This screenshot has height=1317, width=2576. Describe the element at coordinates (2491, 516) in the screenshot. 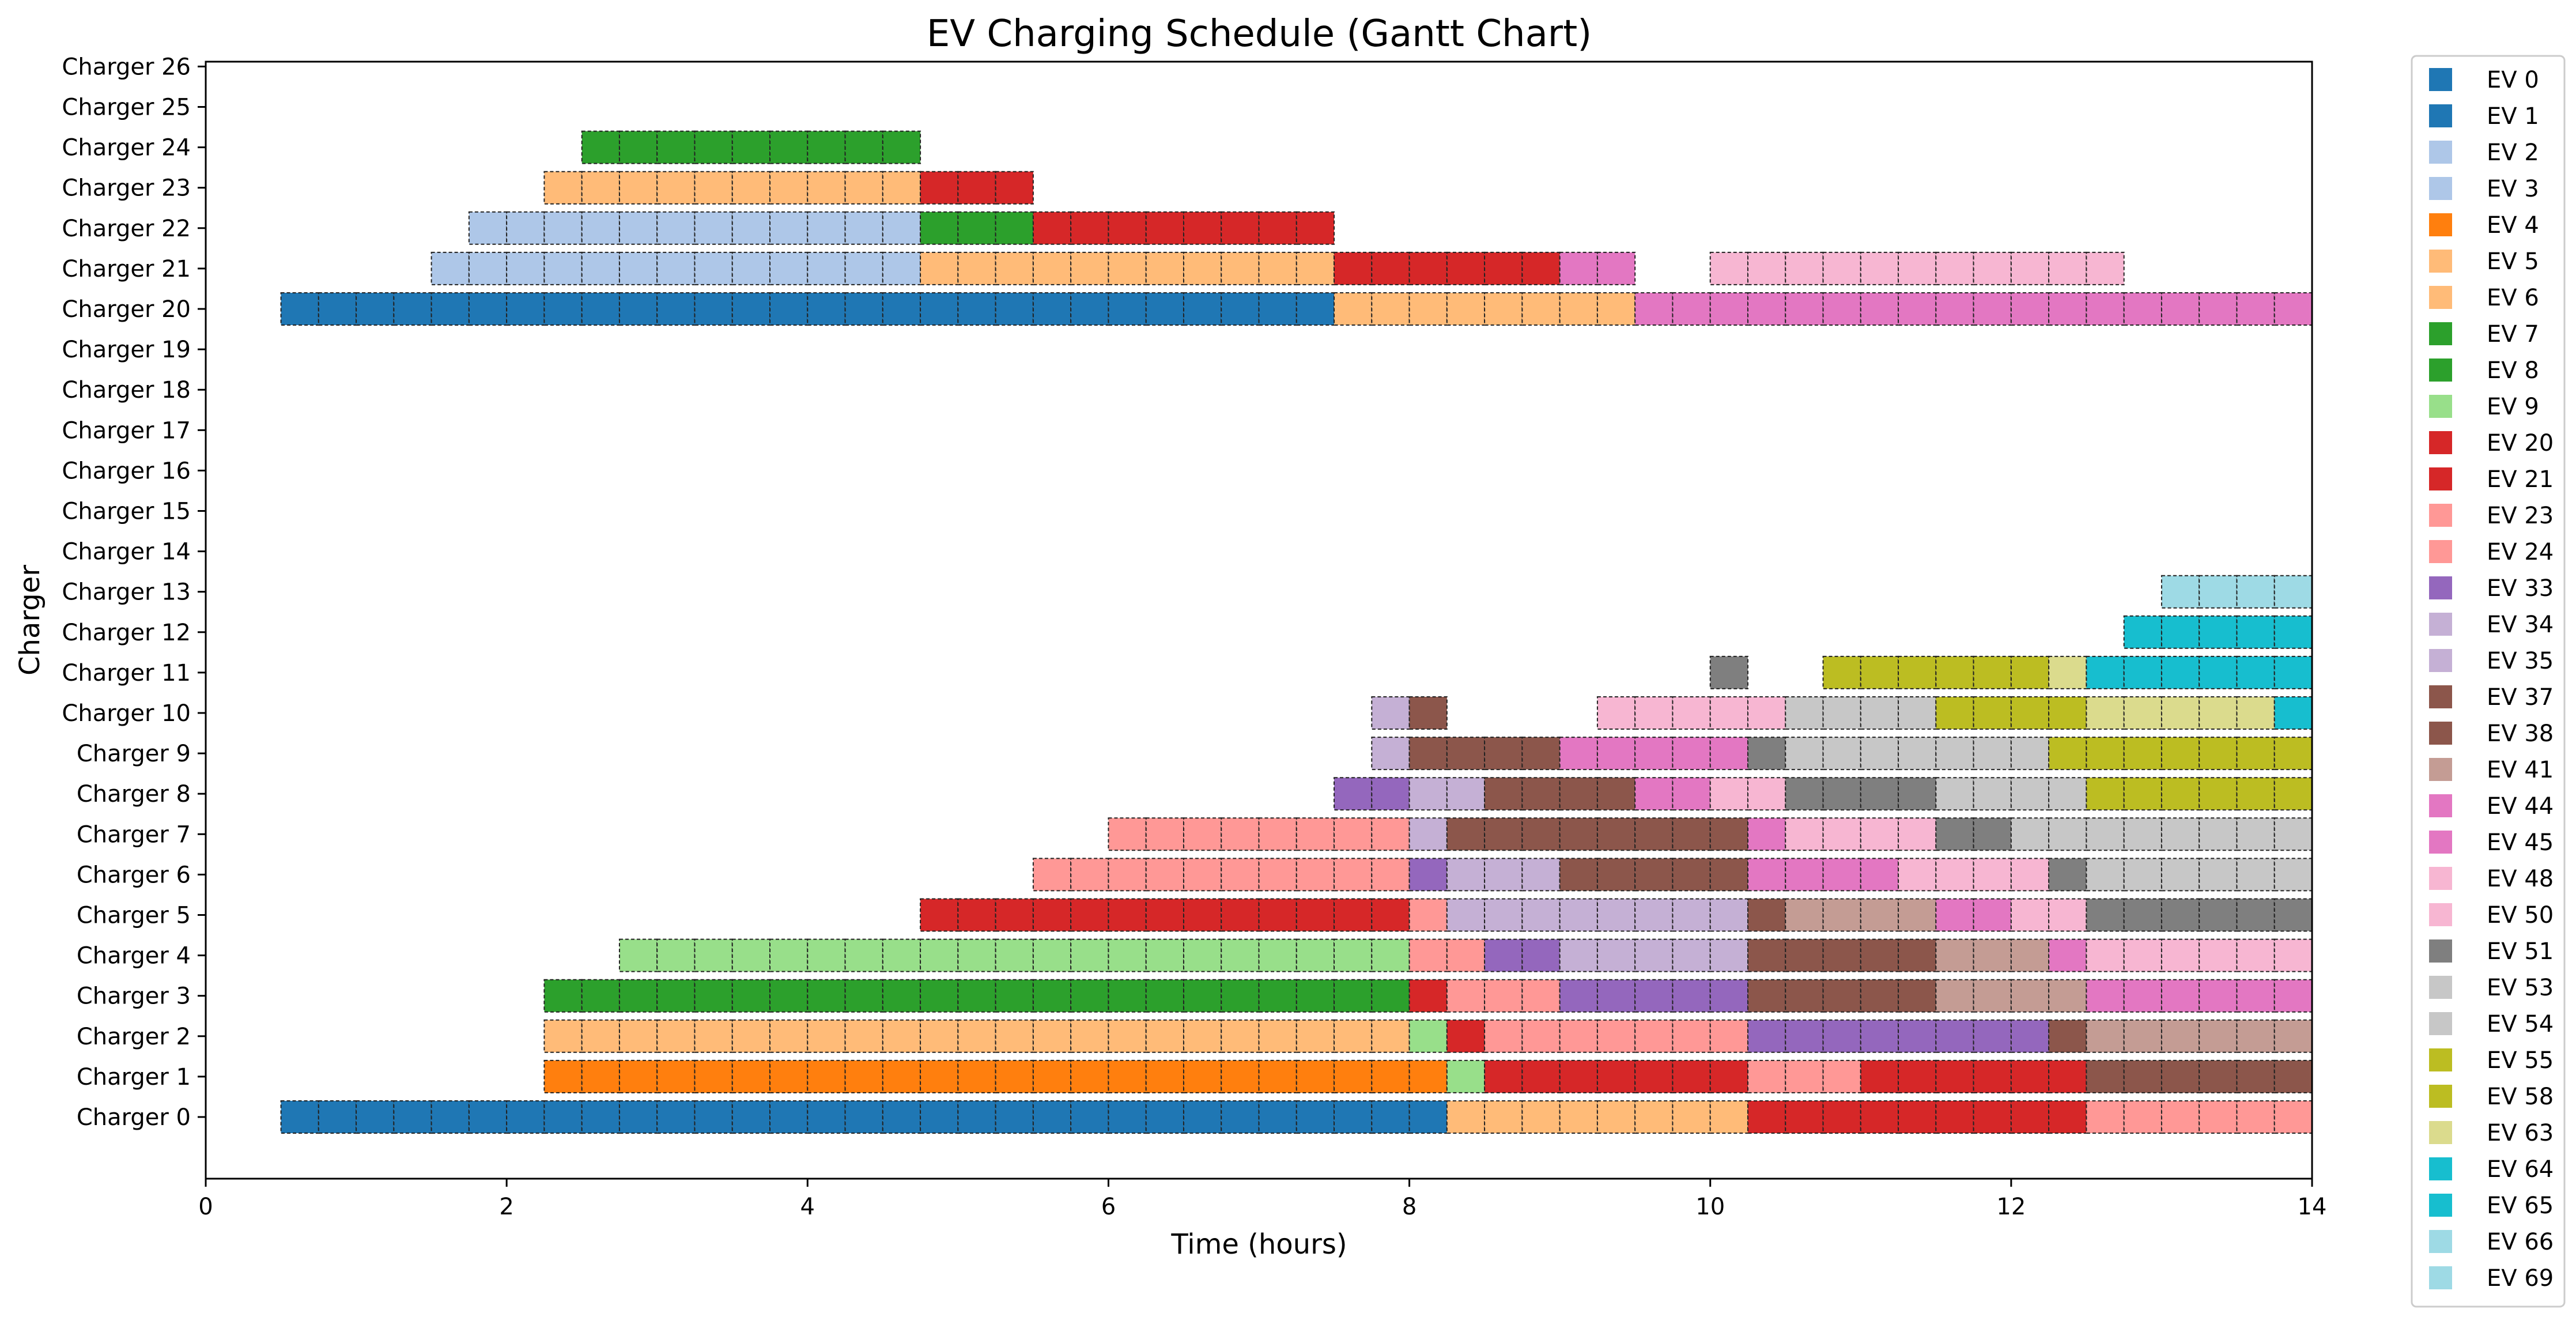

I see `legend-entry: EV 23` at that location.